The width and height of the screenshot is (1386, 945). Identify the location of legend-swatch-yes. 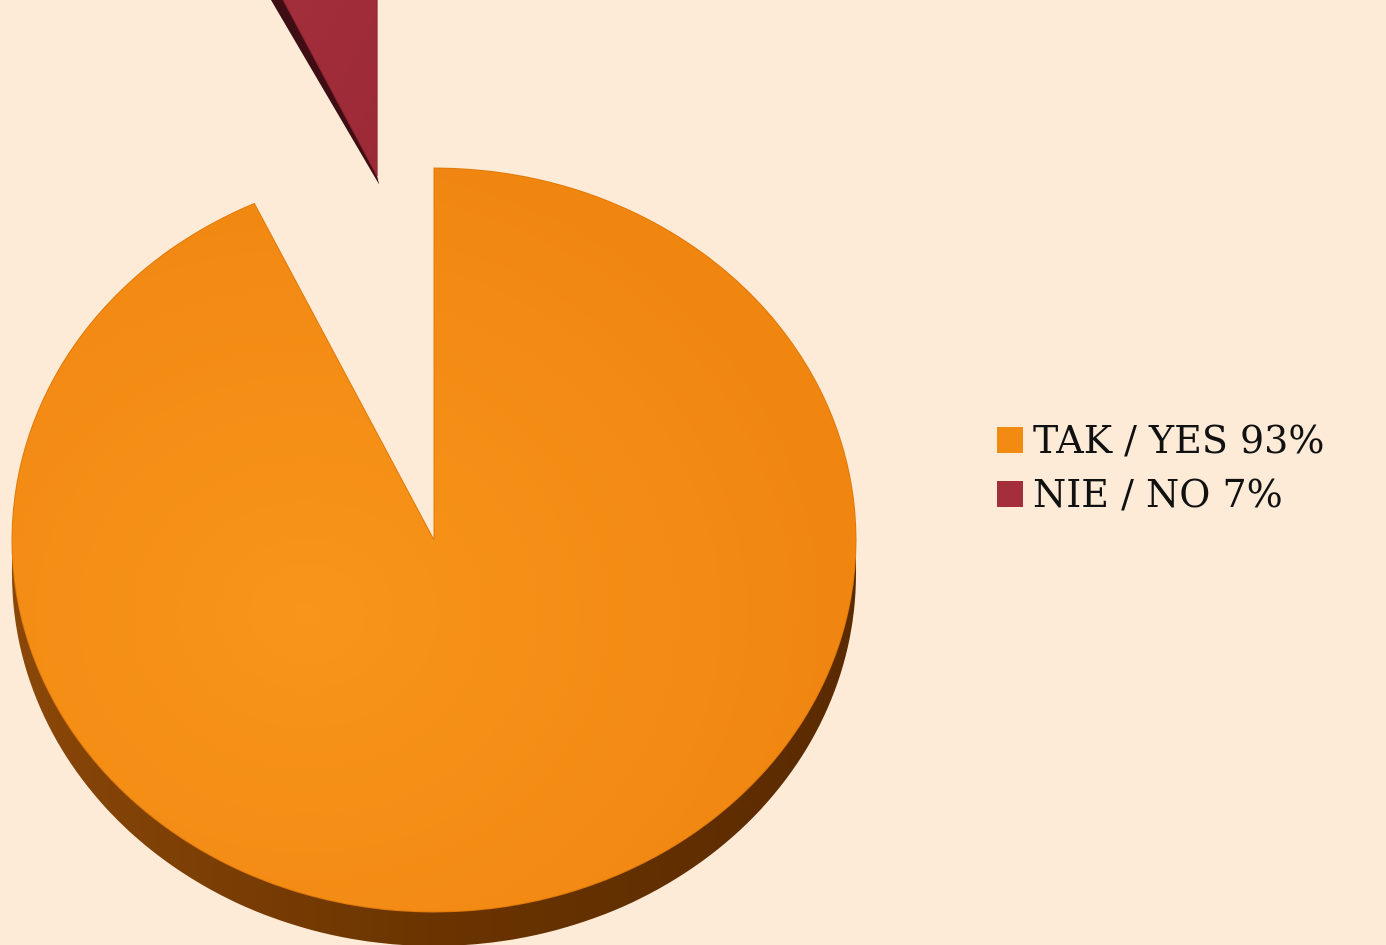
(1010, 440).